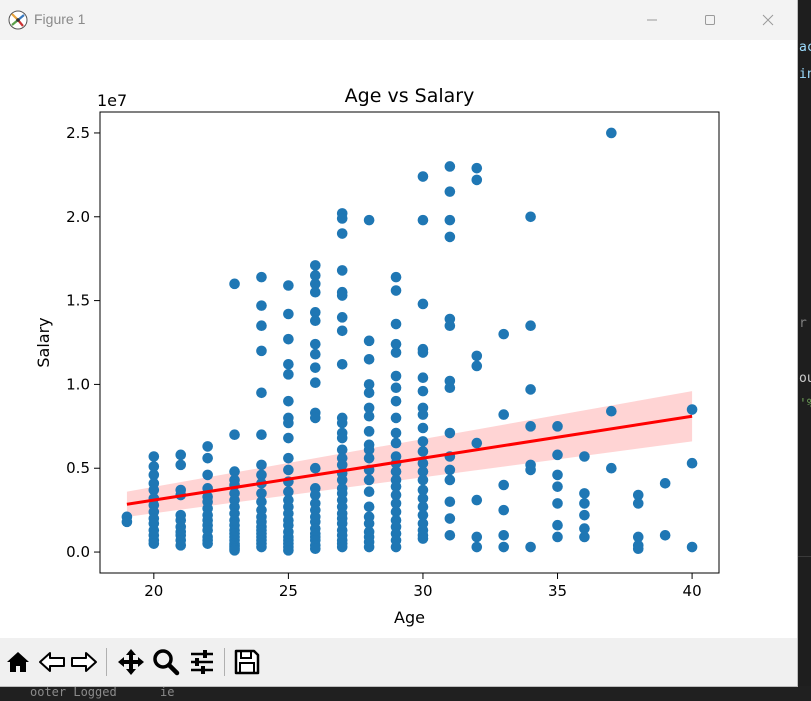  Describe the element at coordinates (804, 556) in the screenshot. I see `background-divider` at that location.